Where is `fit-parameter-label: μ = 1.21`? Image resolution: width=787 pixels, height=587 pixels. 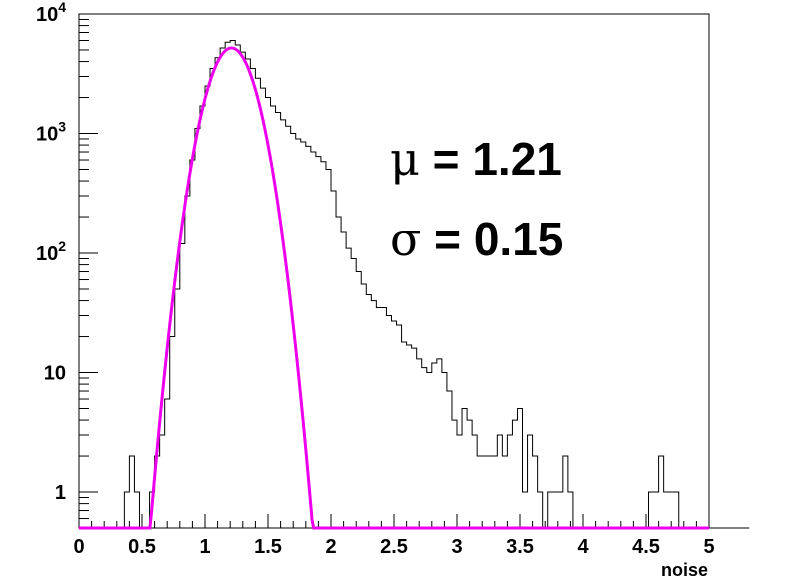 fit-parameter-label: μ = 1.21 is located at coordinates (476, 159).